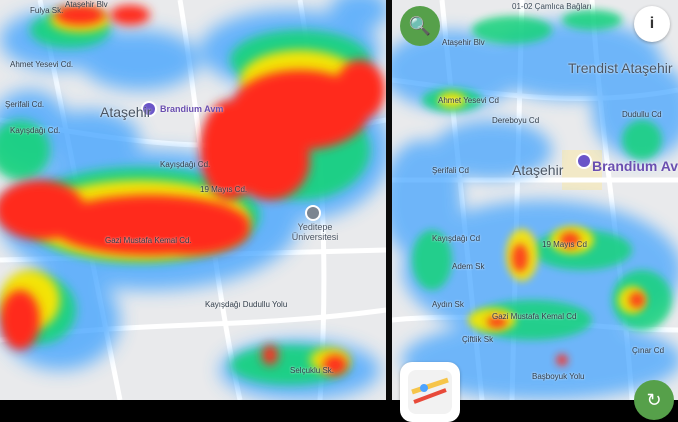 The image size is (678, 422). I want to click on label-dereboyu: Dereboyu Cd, so click(516, 120).